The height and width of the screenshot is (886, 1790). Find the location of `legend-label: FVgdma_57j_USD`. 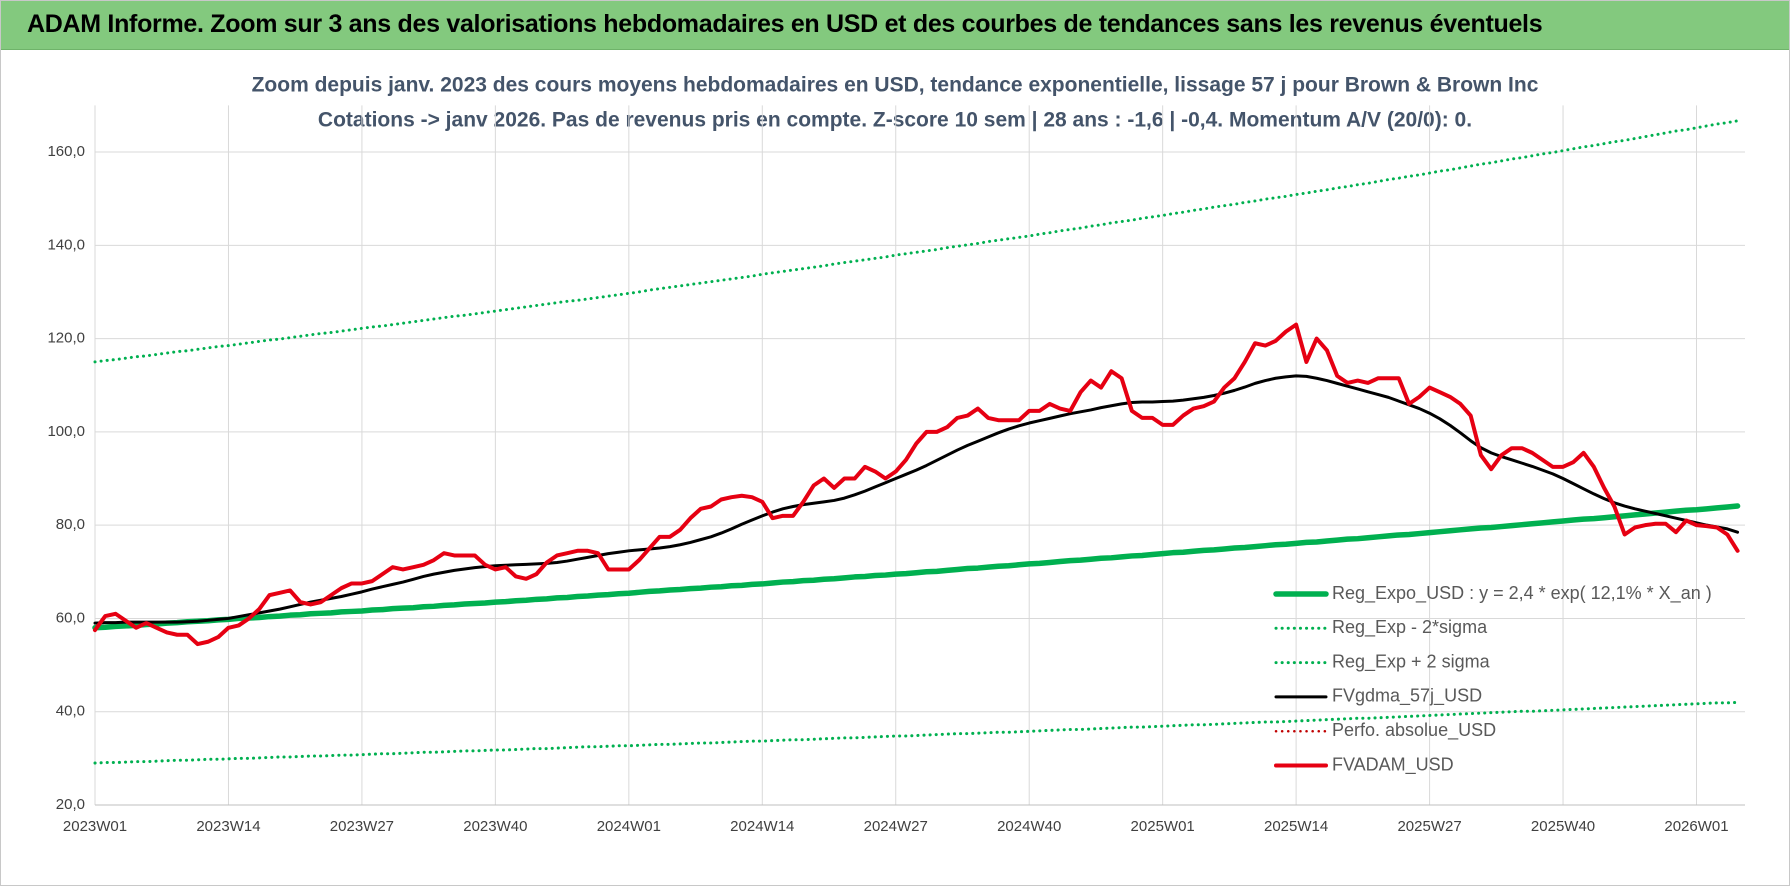

legend-label: FVgdma_57j_USD is located at coordinates (1407, 696).